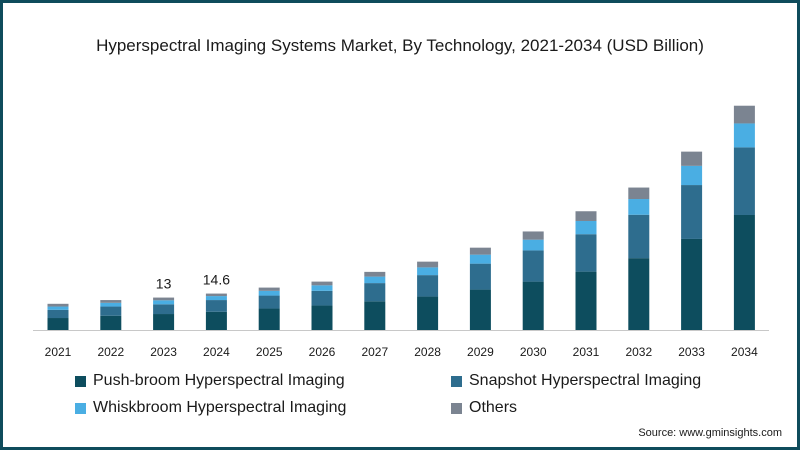 The height and width of the screenshot is (450, 800). Describe the element at coordinates (638, 352) in the screenshot. I see `x-tick-label: 2032` at that location.